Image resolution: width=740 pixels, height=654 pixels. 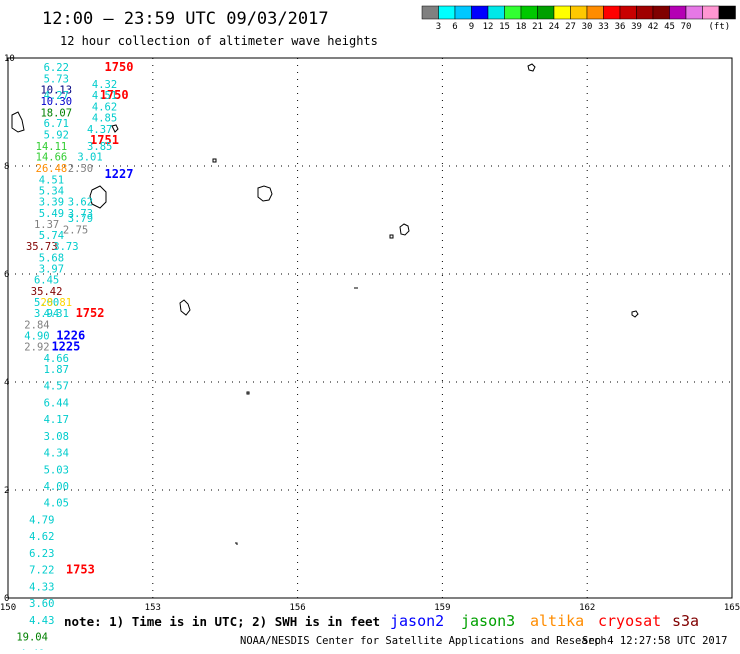 What do you see at coordinates (51, 236) in the screenshot?
I see `wave-height-value: 5.74` at bounding box center [51, 236].